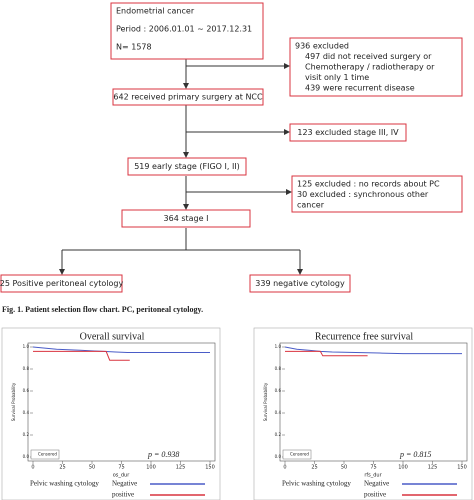 This screenshot has width=474, height=500. Describe the element at coordinates (134, 47) in the screenshot. I see `flow-text: N= 1578` at that location.